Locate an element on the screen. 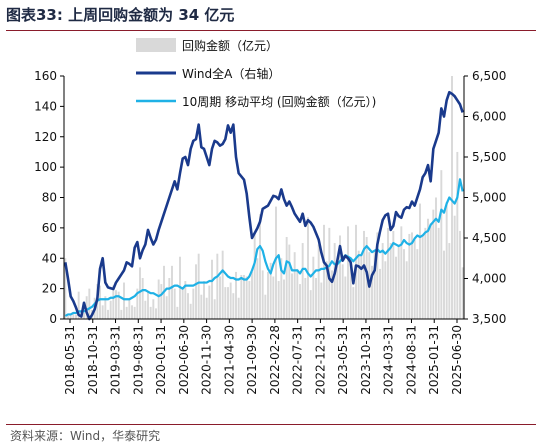 The image size is (550, 447). x-tick-label: 2018-05-31 is located at coordinates (70, 360).